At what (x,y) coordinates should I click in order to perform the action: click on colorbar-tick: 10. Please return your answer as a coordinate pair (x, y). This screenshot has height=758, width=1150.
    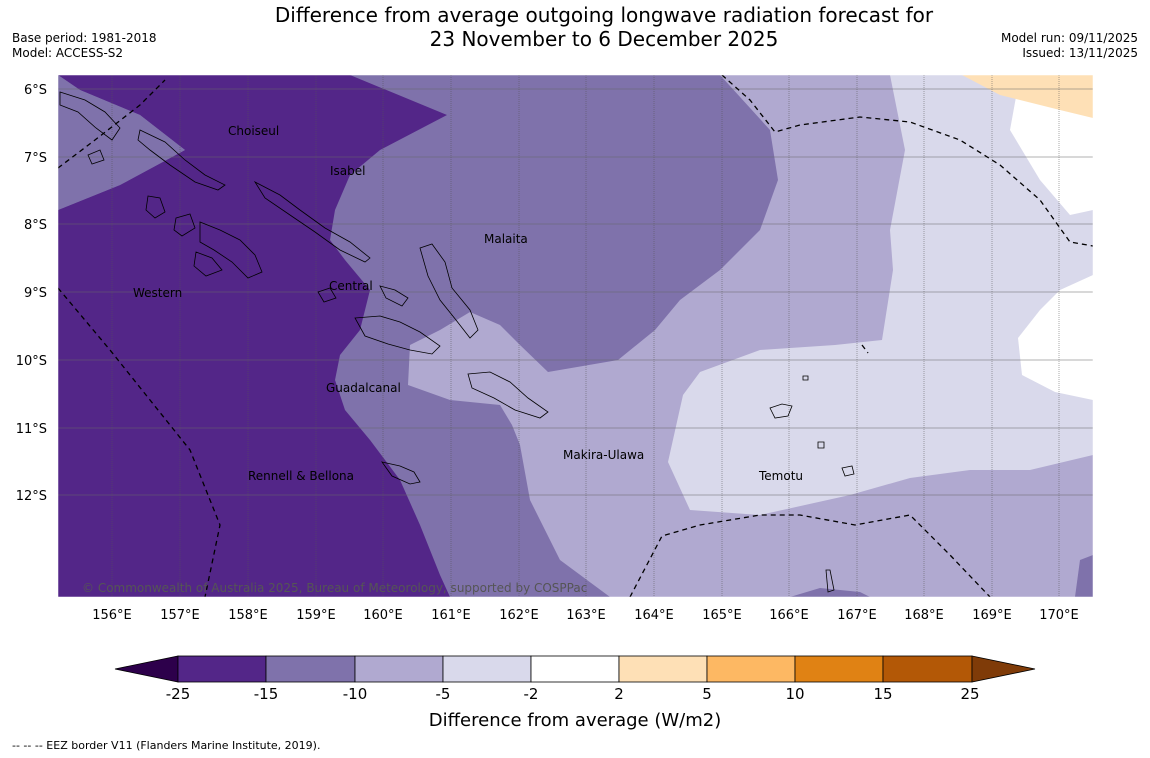
    Looking at the image, I should click on (794, 694).